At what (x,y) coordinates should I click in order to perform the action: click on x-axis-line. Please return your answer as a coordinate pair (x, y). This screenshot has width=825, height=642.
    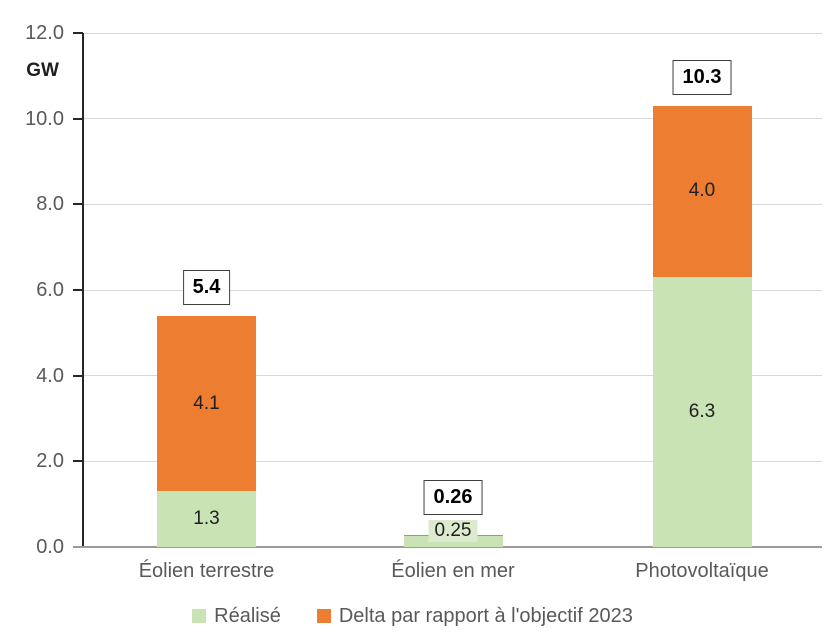
    Looking at the image, I should click on (447, 547).